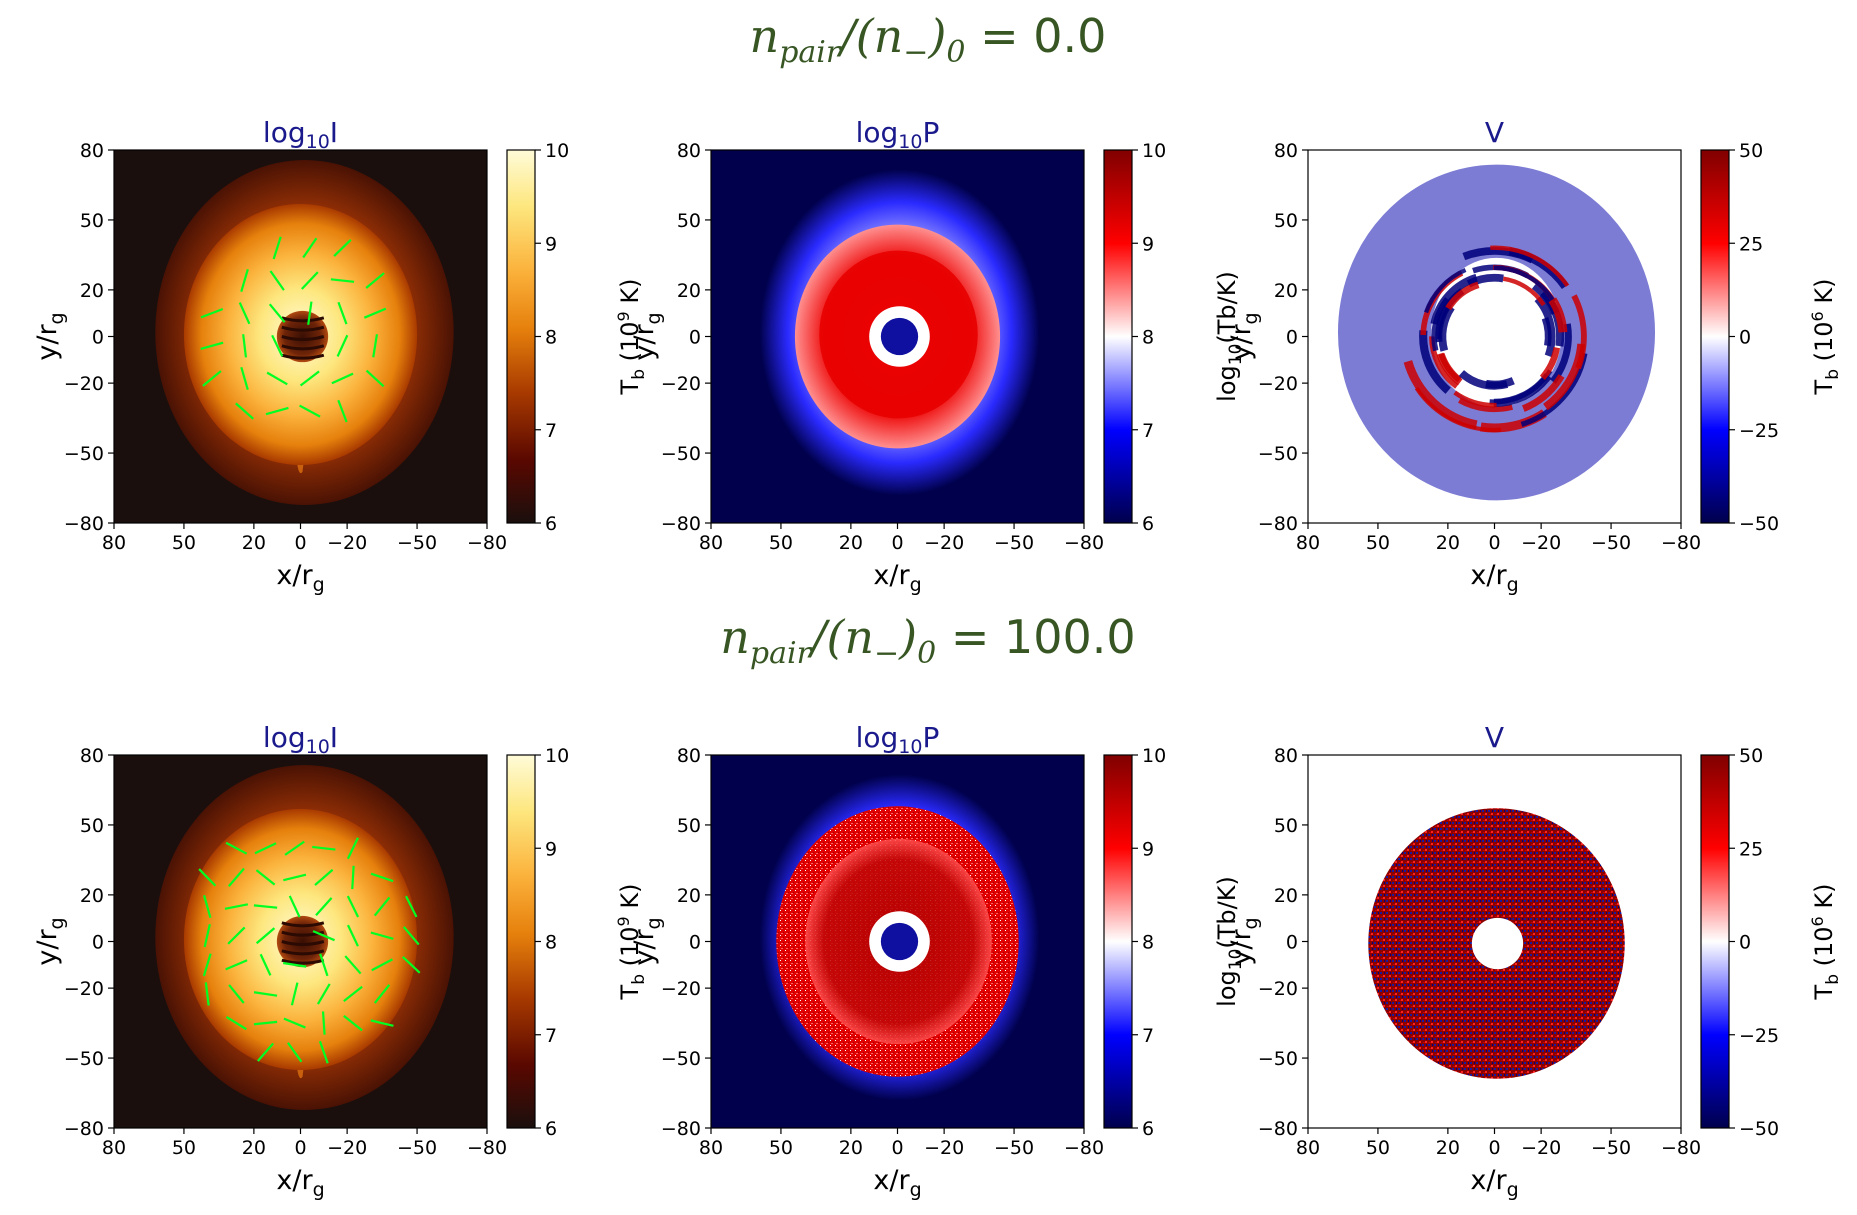  Describe the element at coordinates (631, 942) in the screenshot. I see `colorbar-label: Tb (109 K)` at that location.